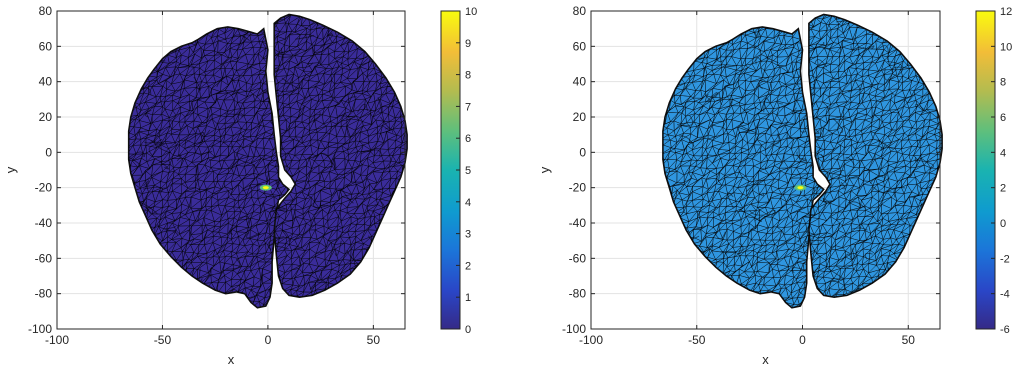  What do you see at coordinates (985, 170) in the screenshot?
I see `colorbar` at bounding box center [985, 170].